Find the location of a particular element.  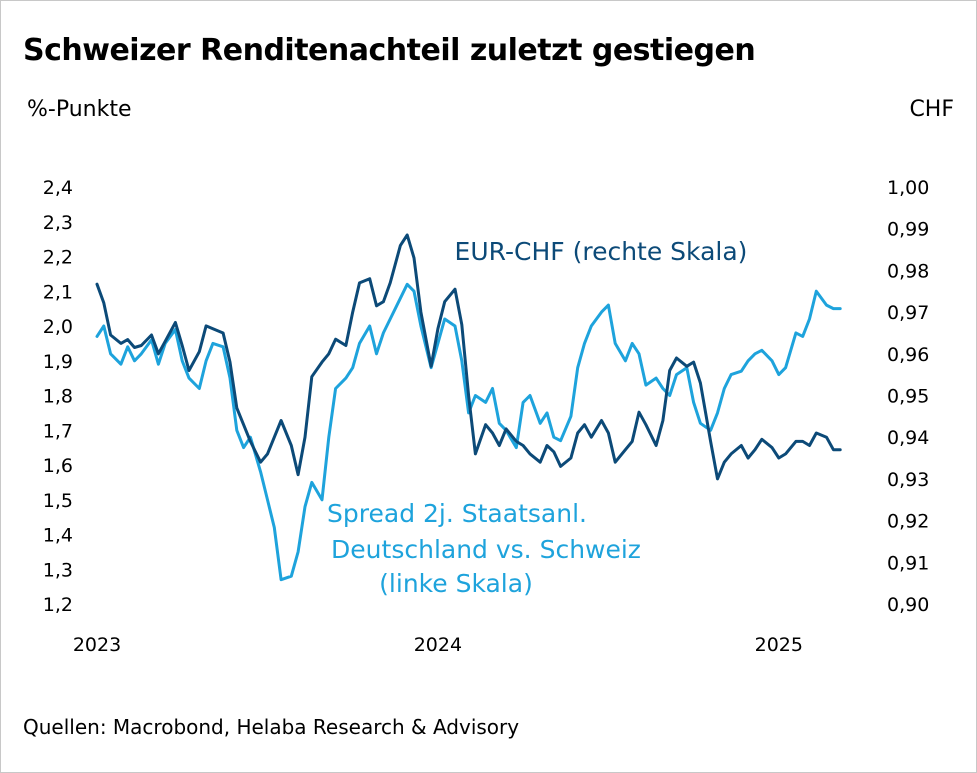

left-y-tick-label: 2,0 is located at coordinates (58, 327).